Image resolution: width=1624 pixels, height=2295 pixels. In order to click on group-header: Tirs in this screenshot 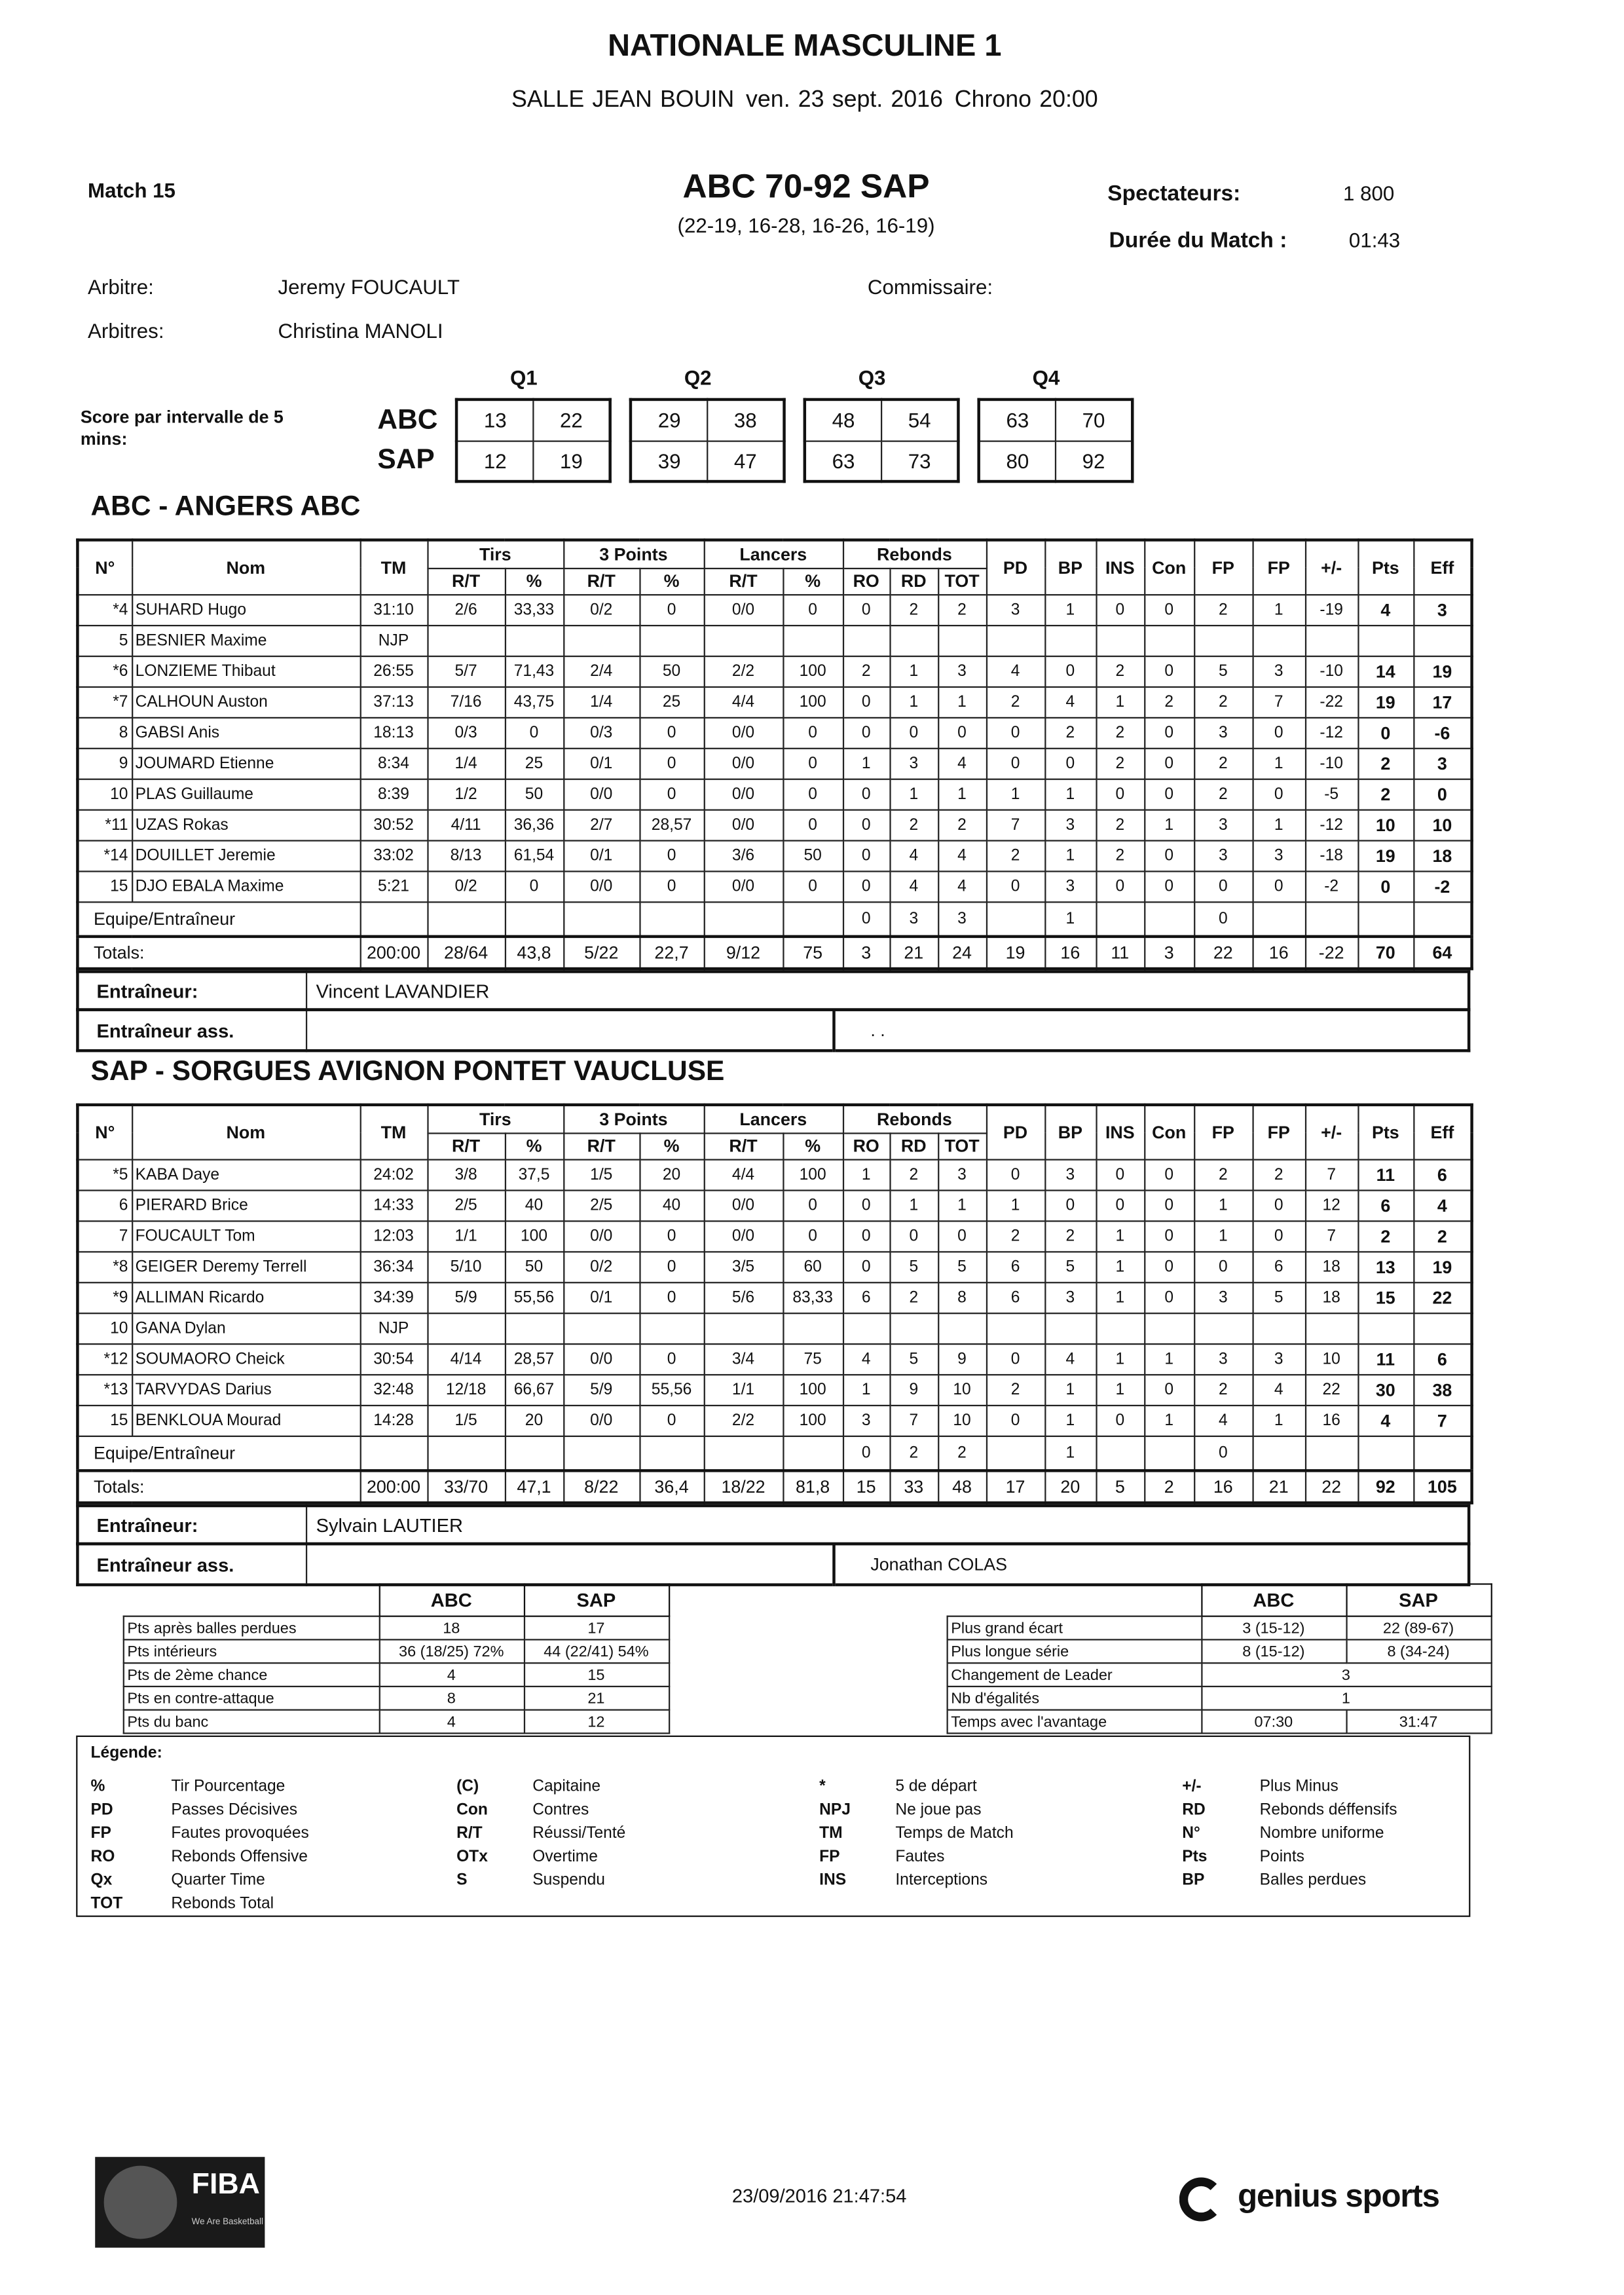, I will do `click(495, 554)`.